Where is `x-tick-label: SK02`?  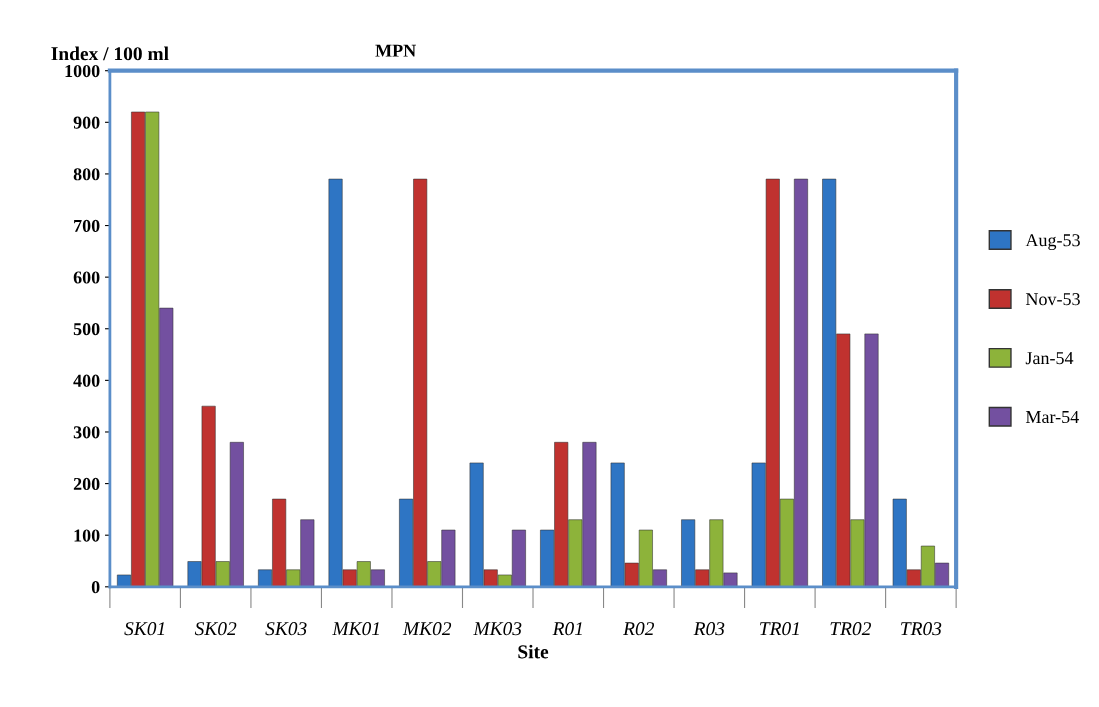 x-tick-label: SK02 is located at coordinates (215, 629).